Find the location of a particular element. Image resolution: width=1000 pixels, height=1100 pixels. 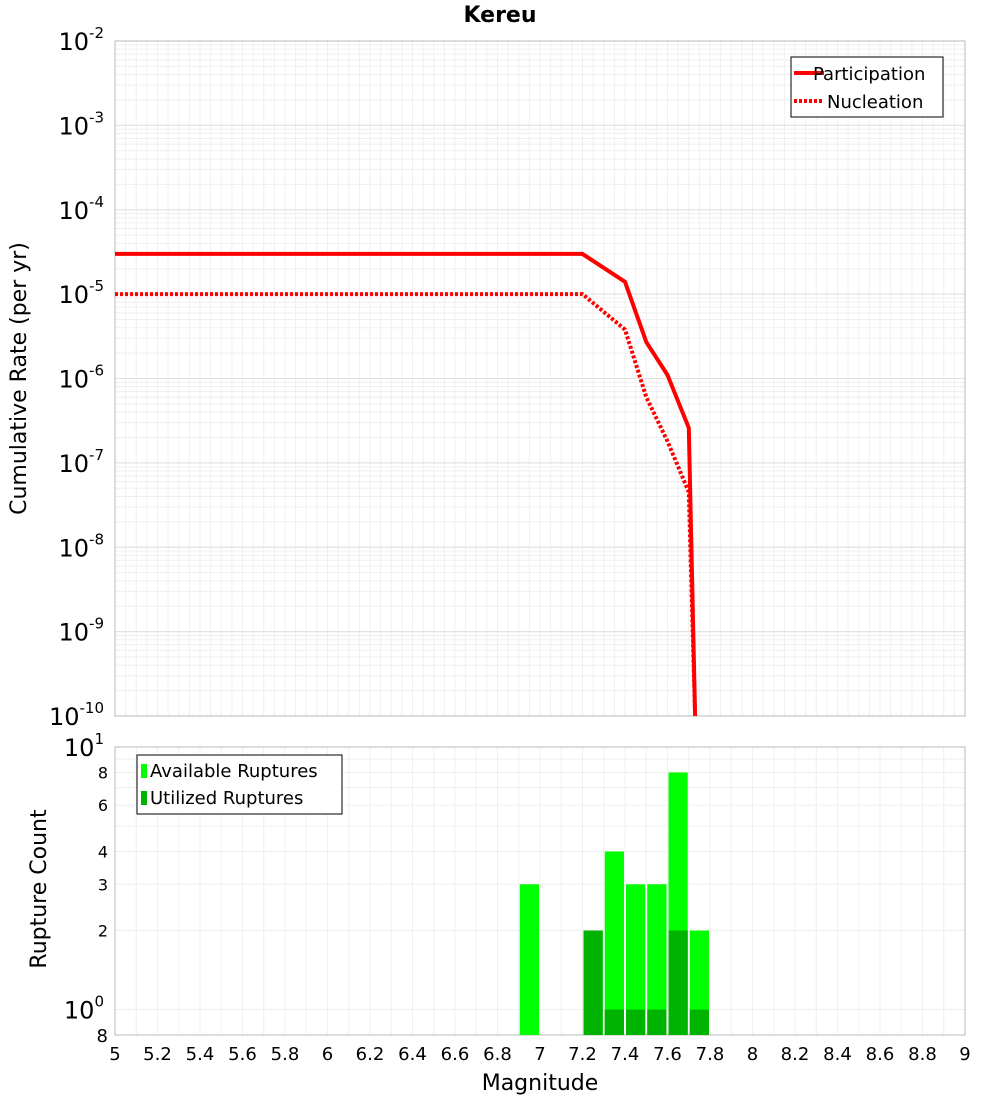

x-tick-label: 6 is located at coordinates (327, 1054).